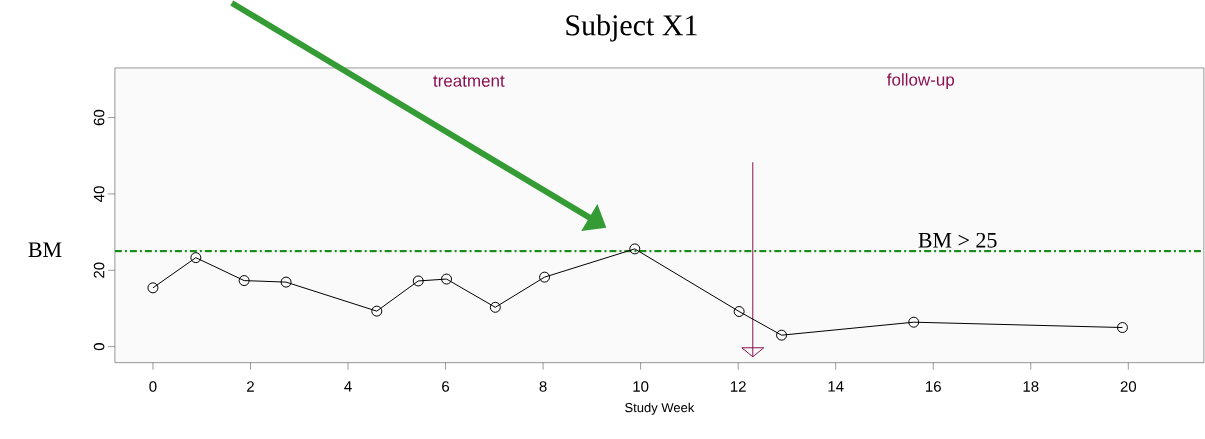 The width and height of the screenshot is (1205, 439). Describe the element at coordinates (99, 194) in the screenshot. I see `y-tick-label: 40` at that location.